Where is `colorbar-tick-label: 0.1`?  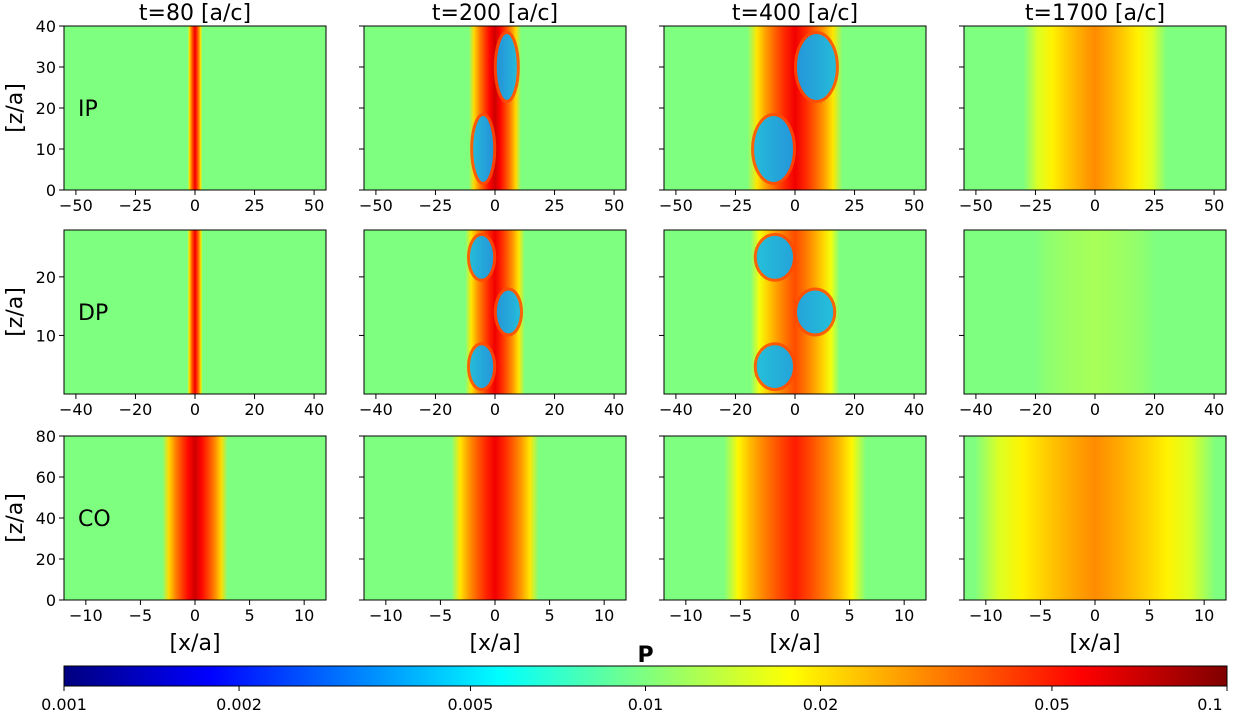
colorbar-tick-label: 0.1 is located at coordinates (1209, 704).